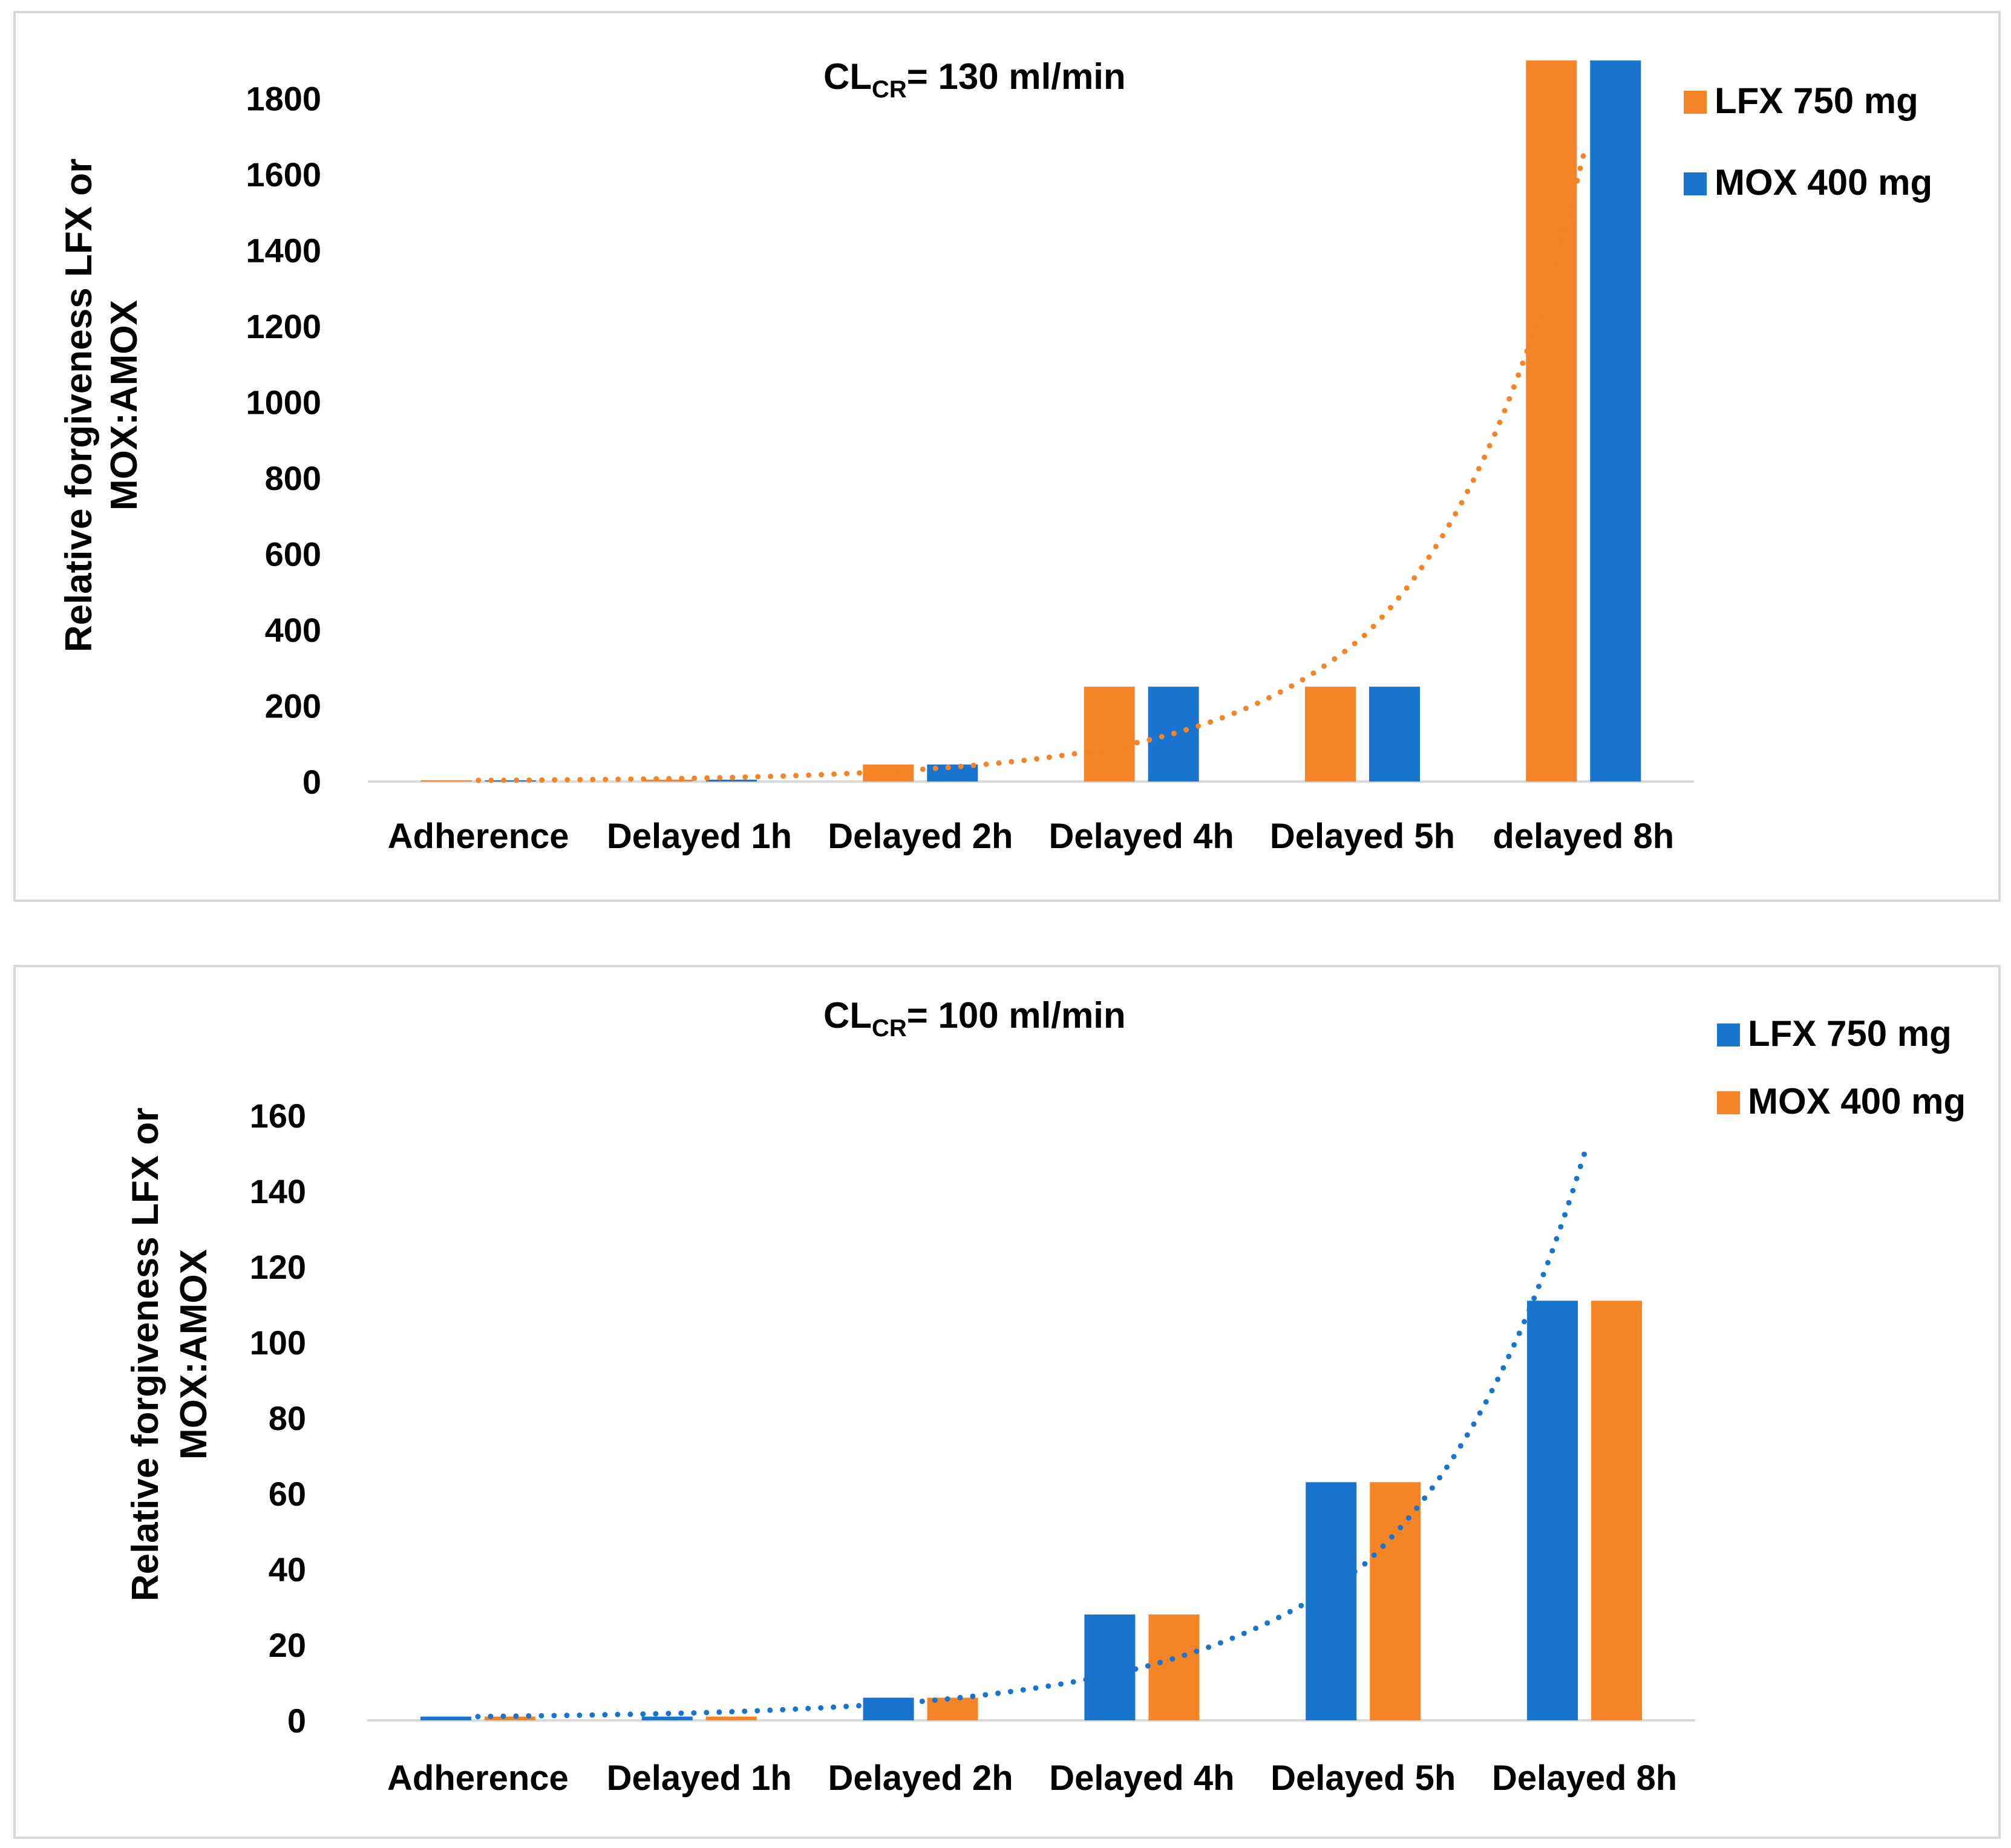 The width and height of the screenshot is (2011, 1848). I want to click on bottom-legend-label: LFX 750 mg, so click(1850, 1033).